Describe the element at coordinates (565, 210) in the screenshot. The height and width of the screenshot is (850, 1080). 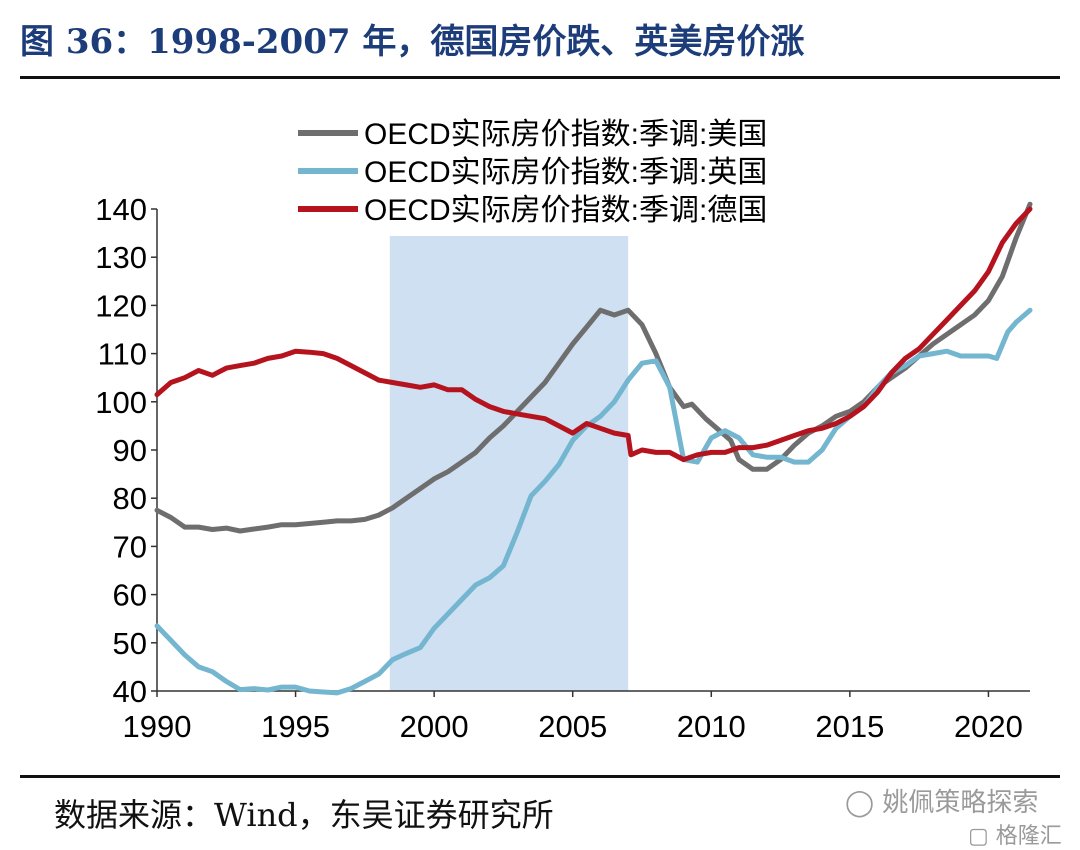
I see `legend-label-2: OECD实际房价指数:季调:德国` at that location.